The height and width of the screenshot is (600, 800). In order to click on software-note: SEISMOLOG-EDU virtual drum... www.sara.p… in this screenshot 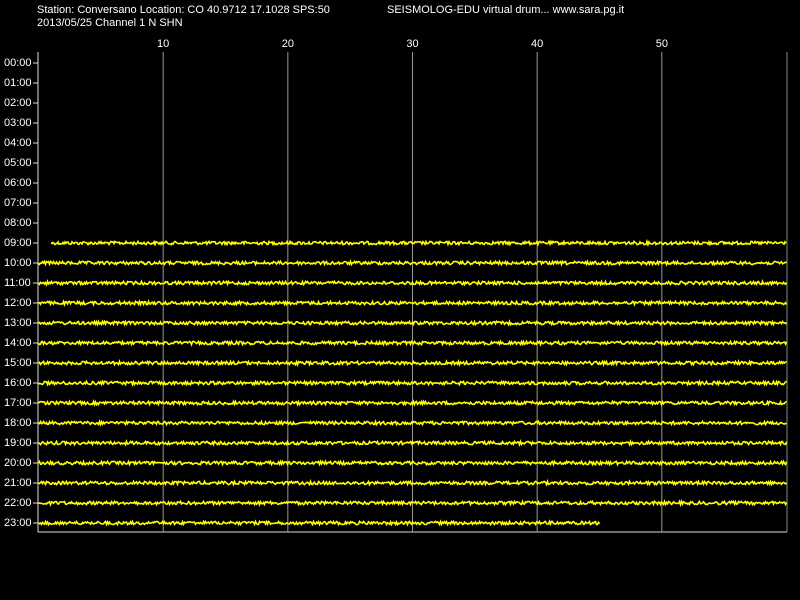, I will do `click(505, 10)`.